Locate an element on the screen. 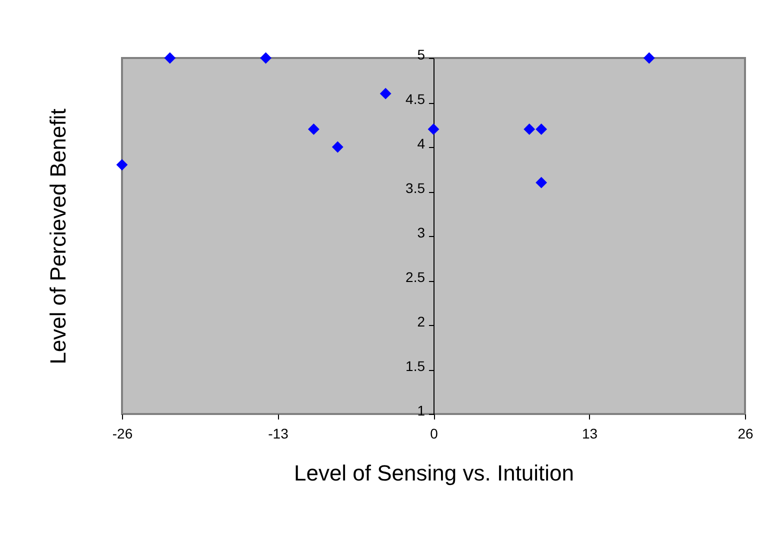 Image resolution: width=781 pixels, height=554 pixels. y-tick-label: 4.5 is located at coordinates (416, 99).